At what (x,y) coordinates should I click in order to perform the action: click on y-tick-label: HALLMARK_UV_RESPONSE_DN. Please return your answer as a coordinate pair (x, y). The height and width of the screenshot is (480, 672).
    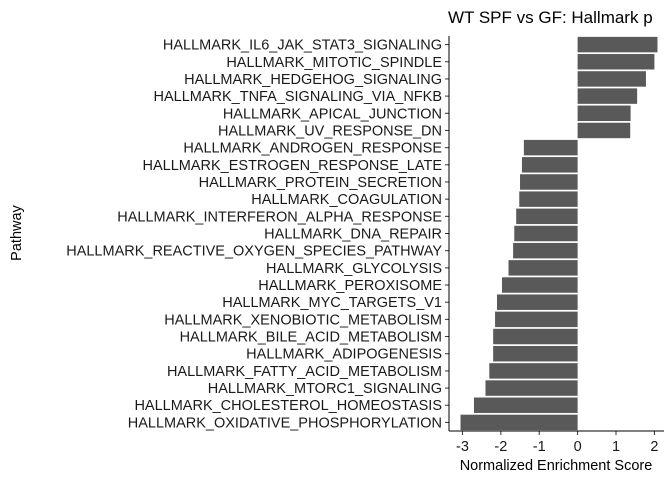
    Looking at the image, I should click on (330, 131).